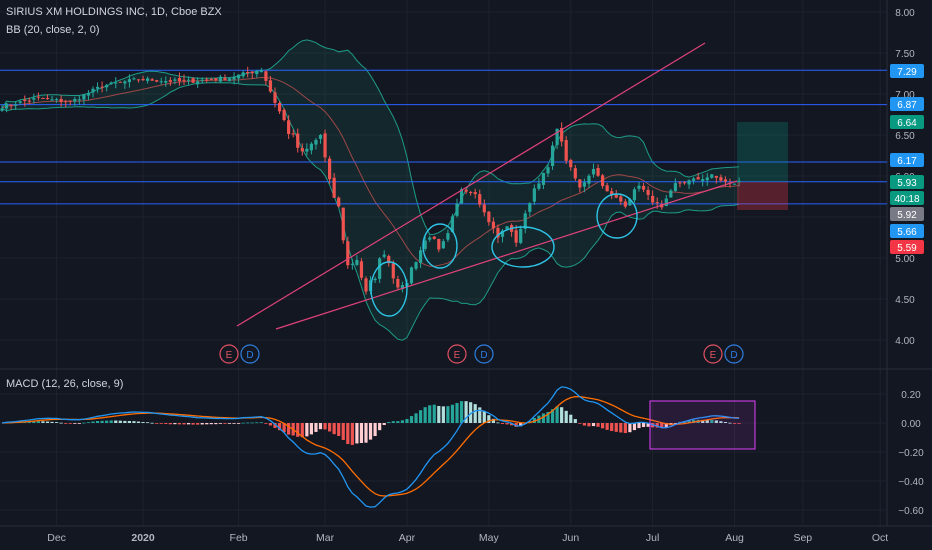 Image resolution: width=932 pixels, height=550 pixels. I want to click on time-tick-label: Jun, so click(570, 538).